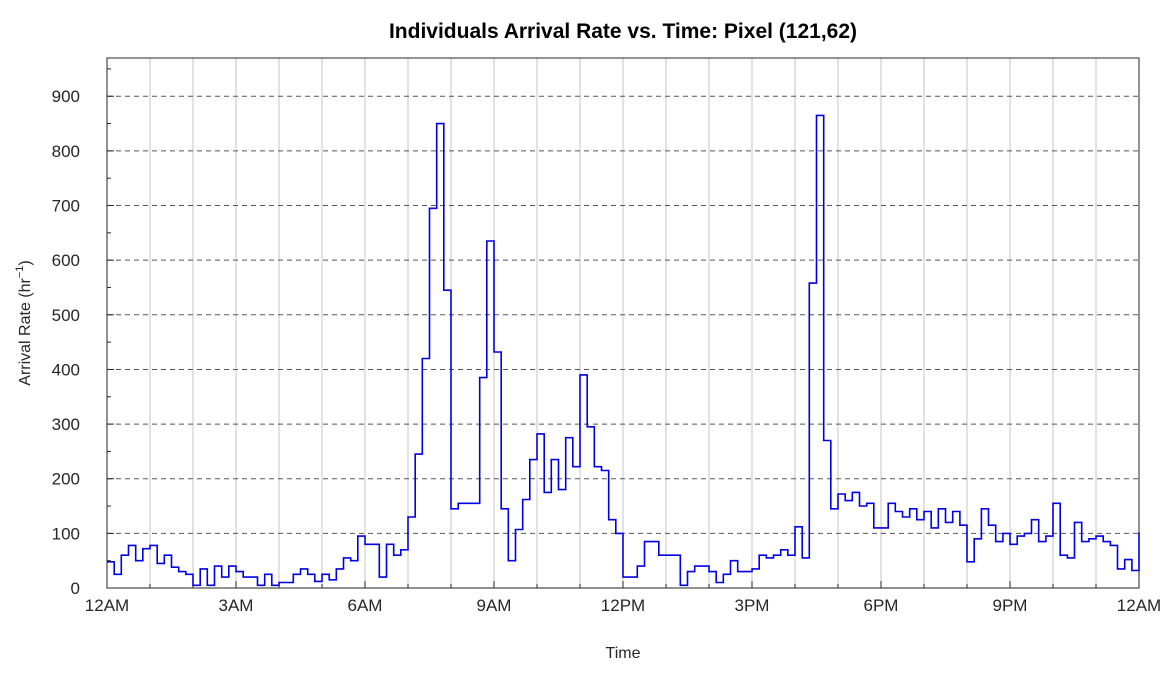 This screenshot has height=673, width=1175. Describe the element at coordinates (623, 653) in the screenshot. I see `x-axis-label: Time` at that location.